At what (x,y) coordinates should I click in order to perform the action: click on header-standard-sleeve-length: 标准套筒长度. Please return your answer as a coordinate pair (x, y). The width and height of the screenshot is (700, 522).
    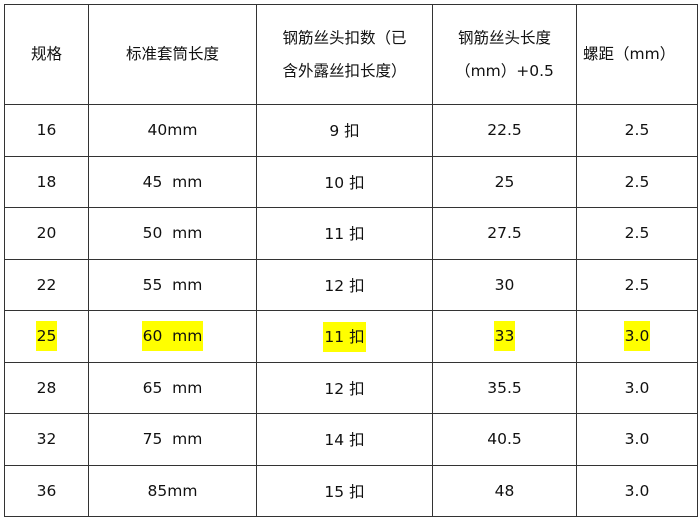
    Looking at the image, I should click on (172, 54).